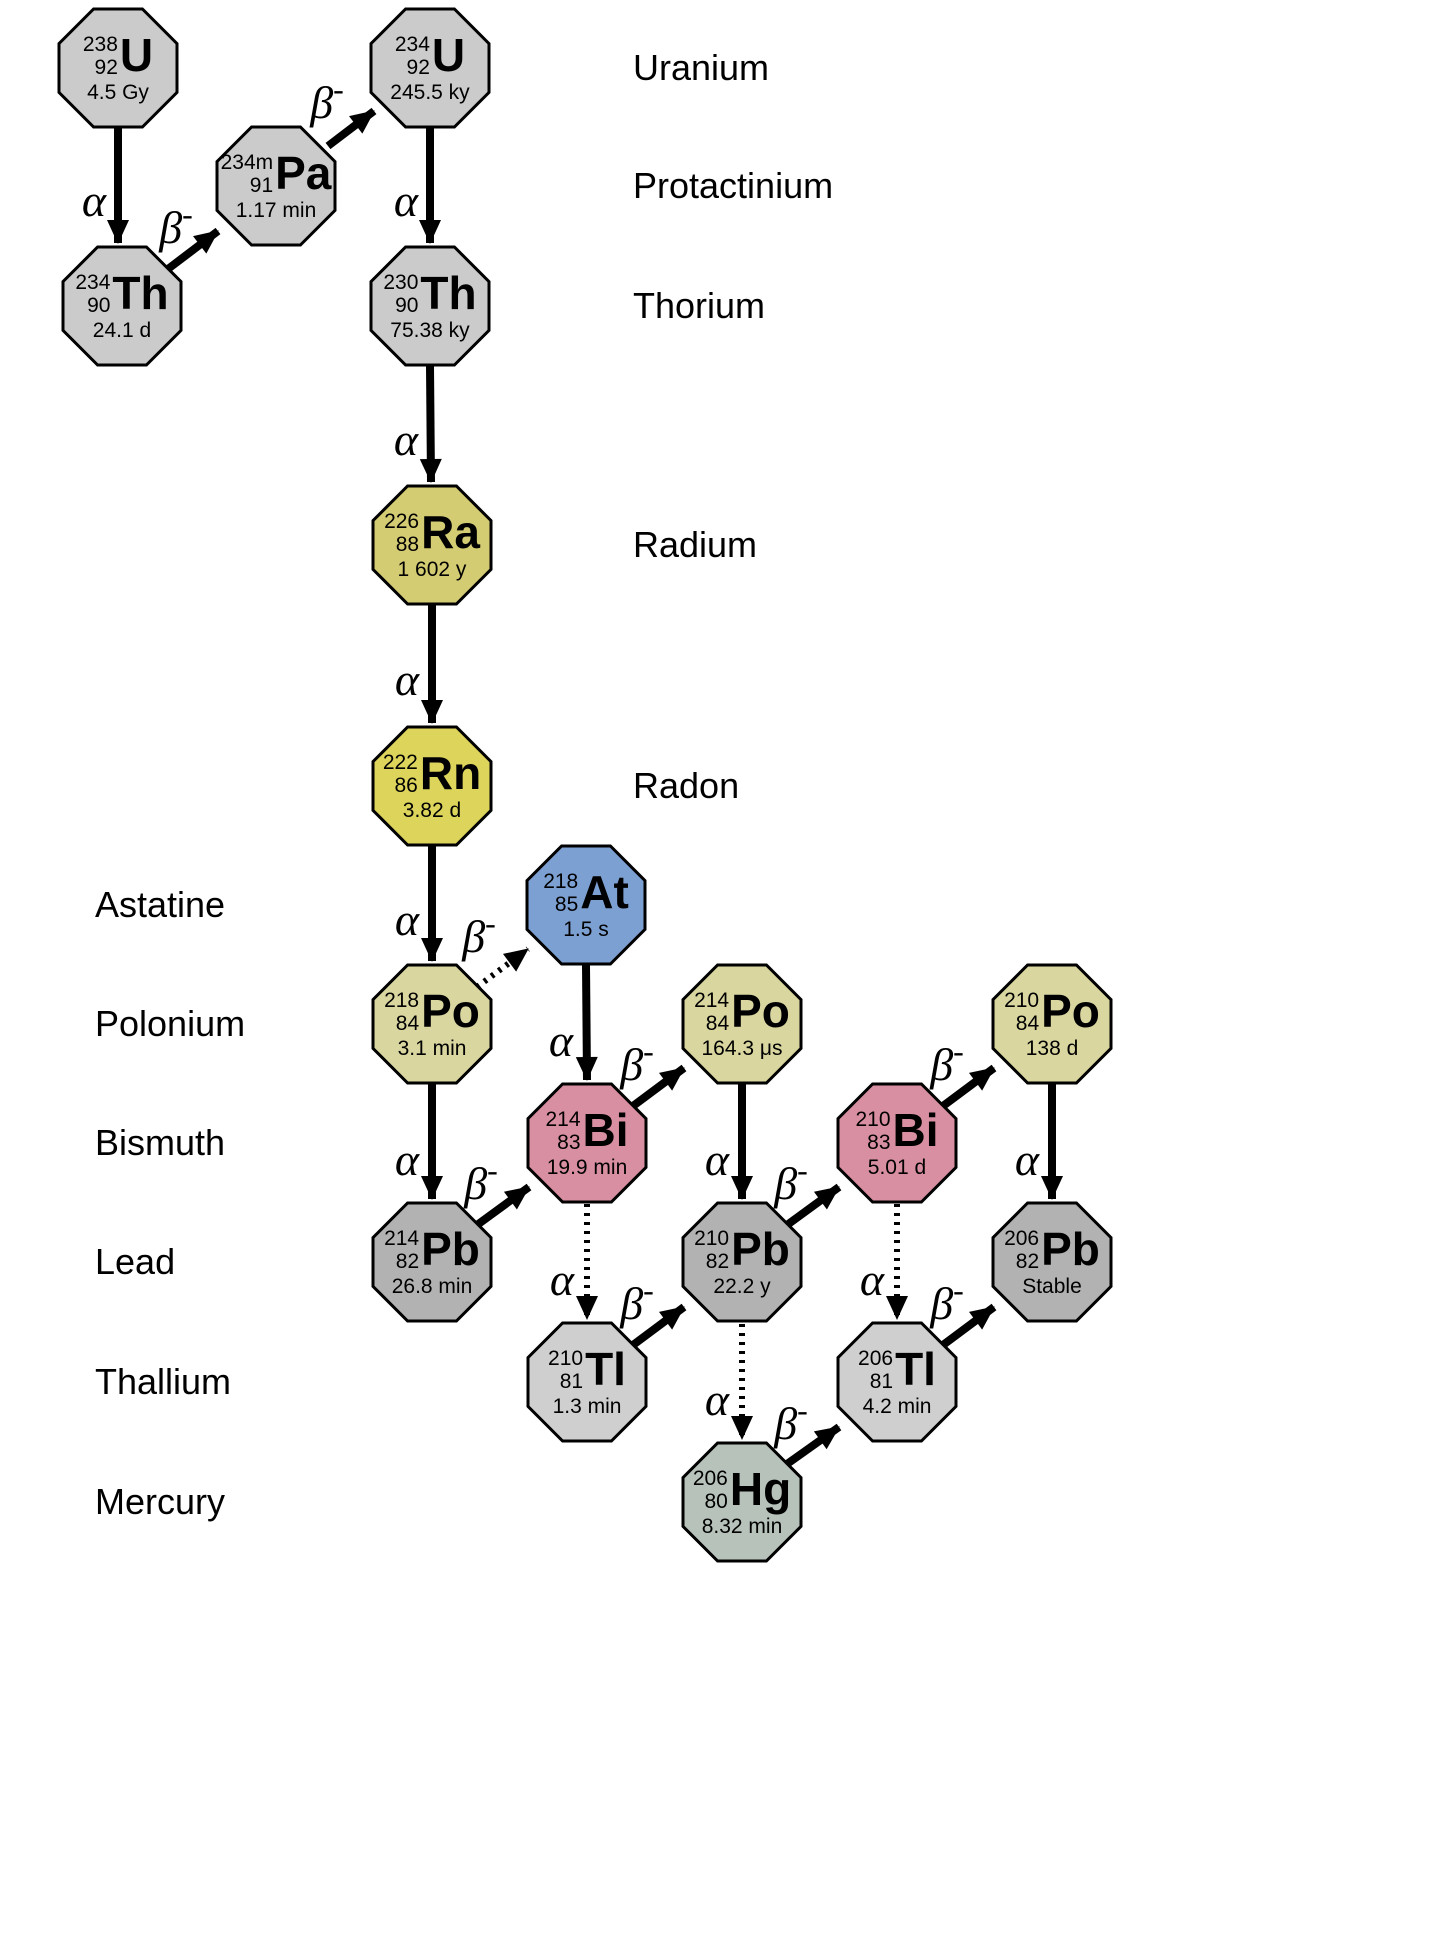 The image size is (1454, 1942). I want to click on half-life: 26.8 min, so click(432, 1287).